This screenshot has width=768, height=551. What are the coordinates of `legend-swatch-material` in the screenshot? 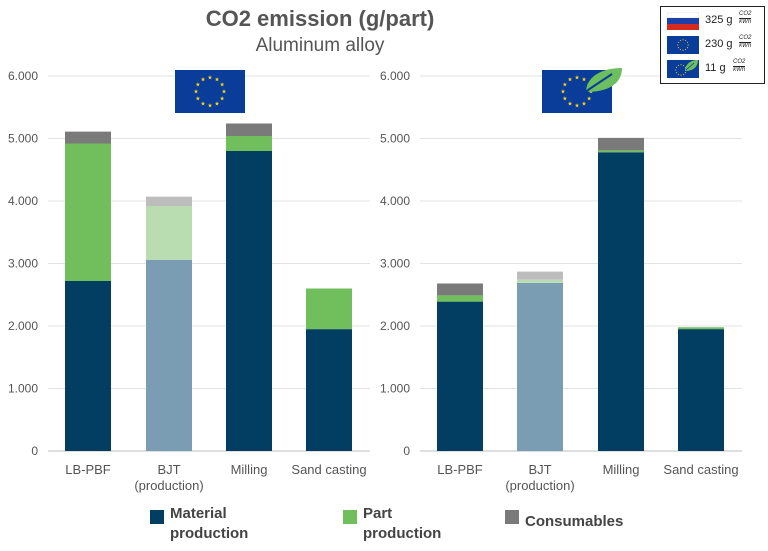 It's located at (157, 517).